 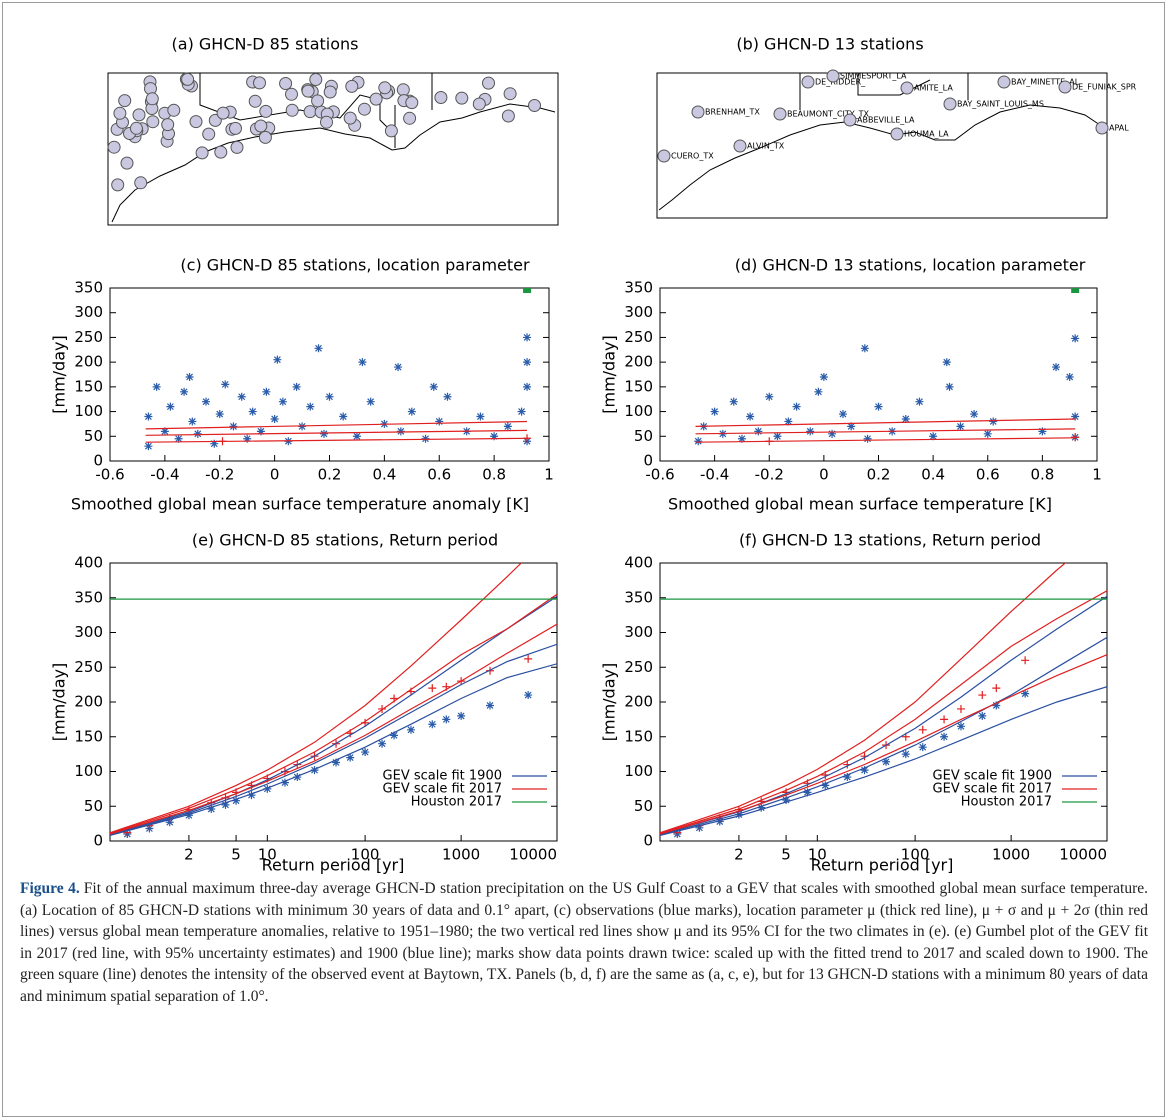 I want to click on plot-area, so click(x=338, y=369).